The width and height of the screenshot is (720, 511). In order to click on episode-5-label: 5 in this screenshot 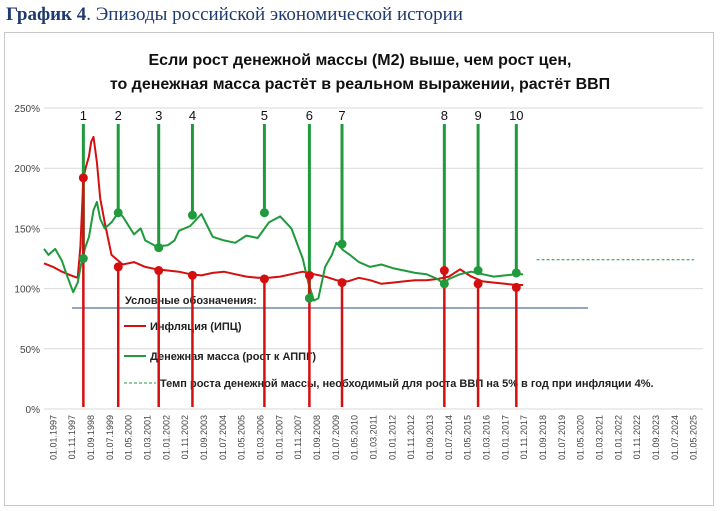, I will do `click(264, 115)`.